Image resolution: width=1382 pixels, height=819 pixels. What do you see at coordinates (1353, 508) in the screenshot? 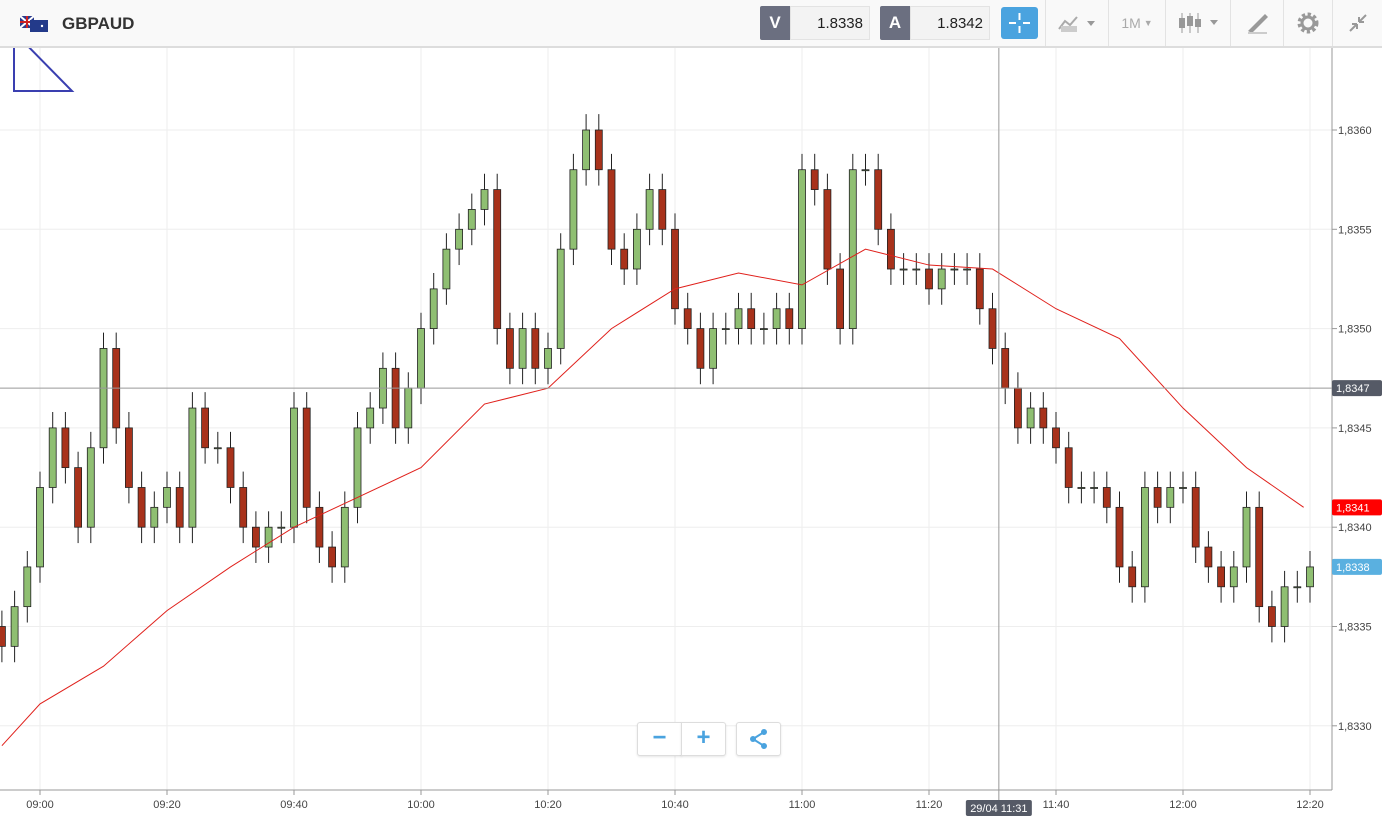
I see `last-price-label: 1,8341` at bounding box center [1353, 508].